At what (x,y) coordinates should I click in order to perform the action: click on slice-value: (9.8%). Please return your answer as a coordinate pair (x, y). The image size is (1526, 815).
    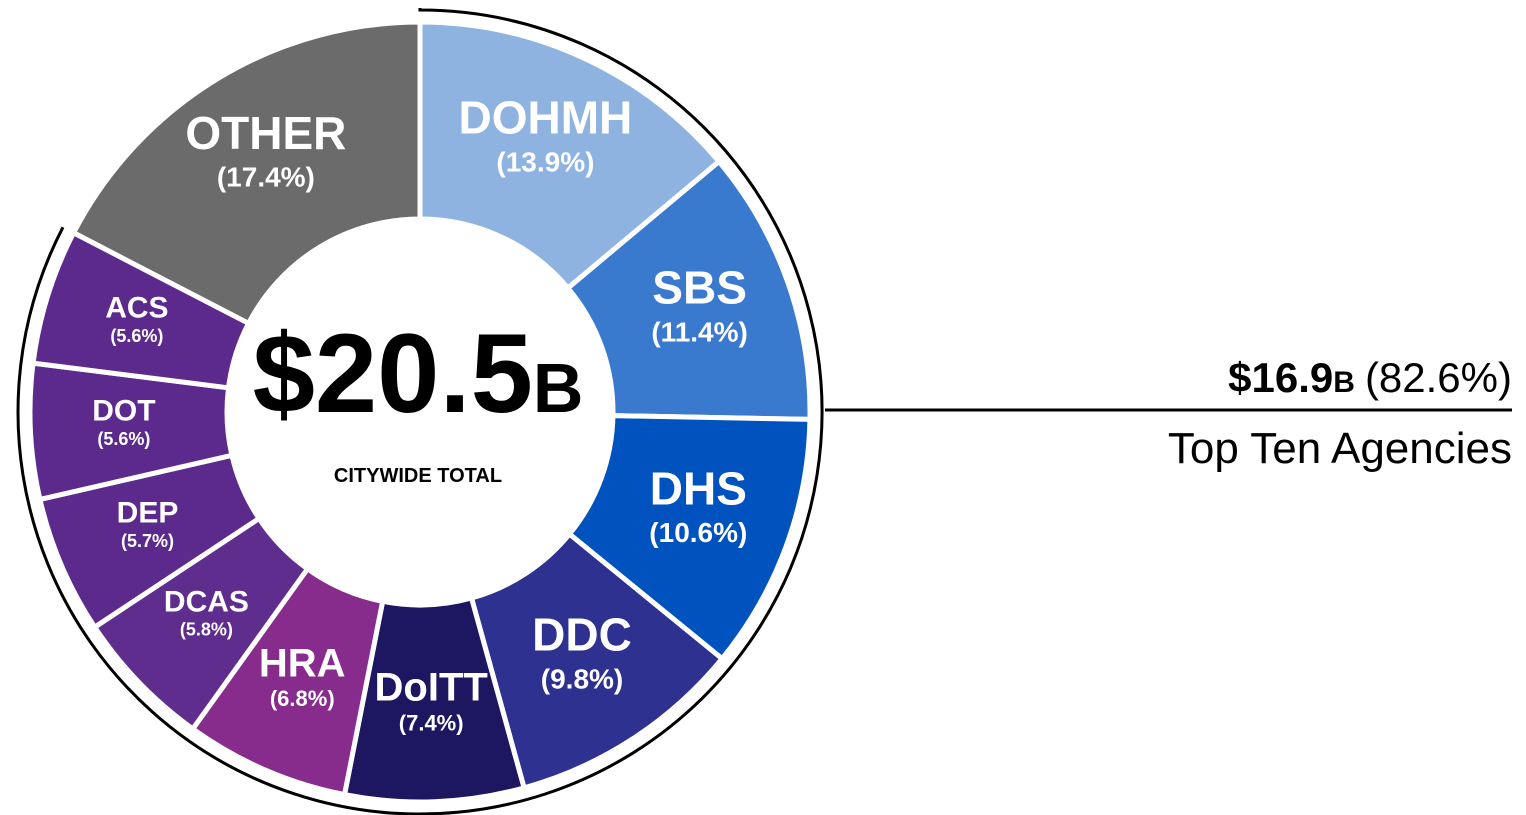
    Looking at the image, I should click on (582, 678).